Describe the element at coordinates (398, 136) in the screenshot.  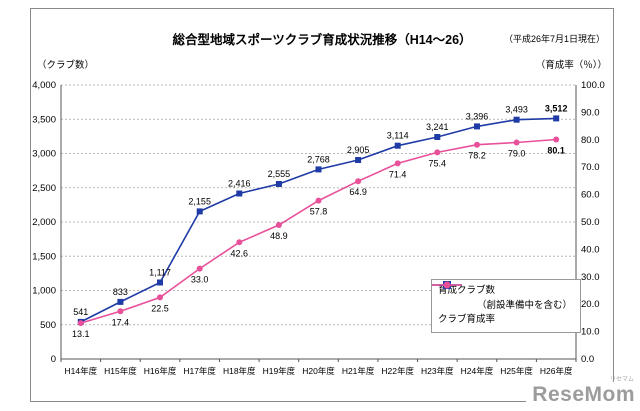
I see `clubs-value-label: 3,114` at that location.